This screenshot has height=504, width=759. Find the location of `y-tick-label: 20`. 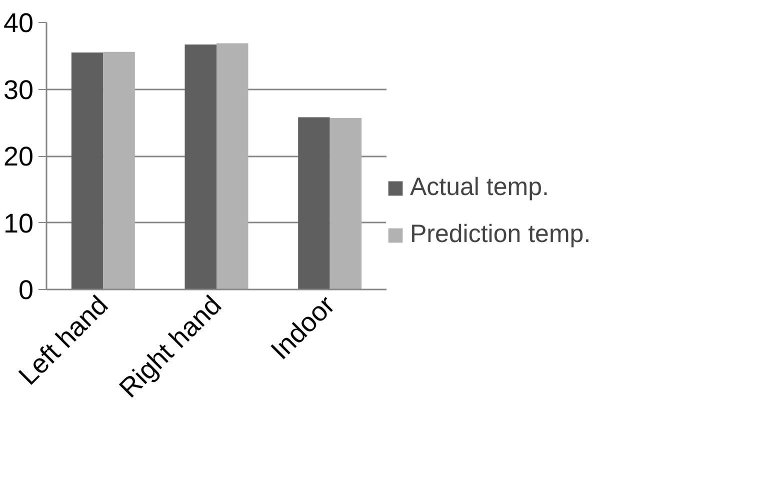

y-tick-label: 20 is located at coordinates (18, 157).